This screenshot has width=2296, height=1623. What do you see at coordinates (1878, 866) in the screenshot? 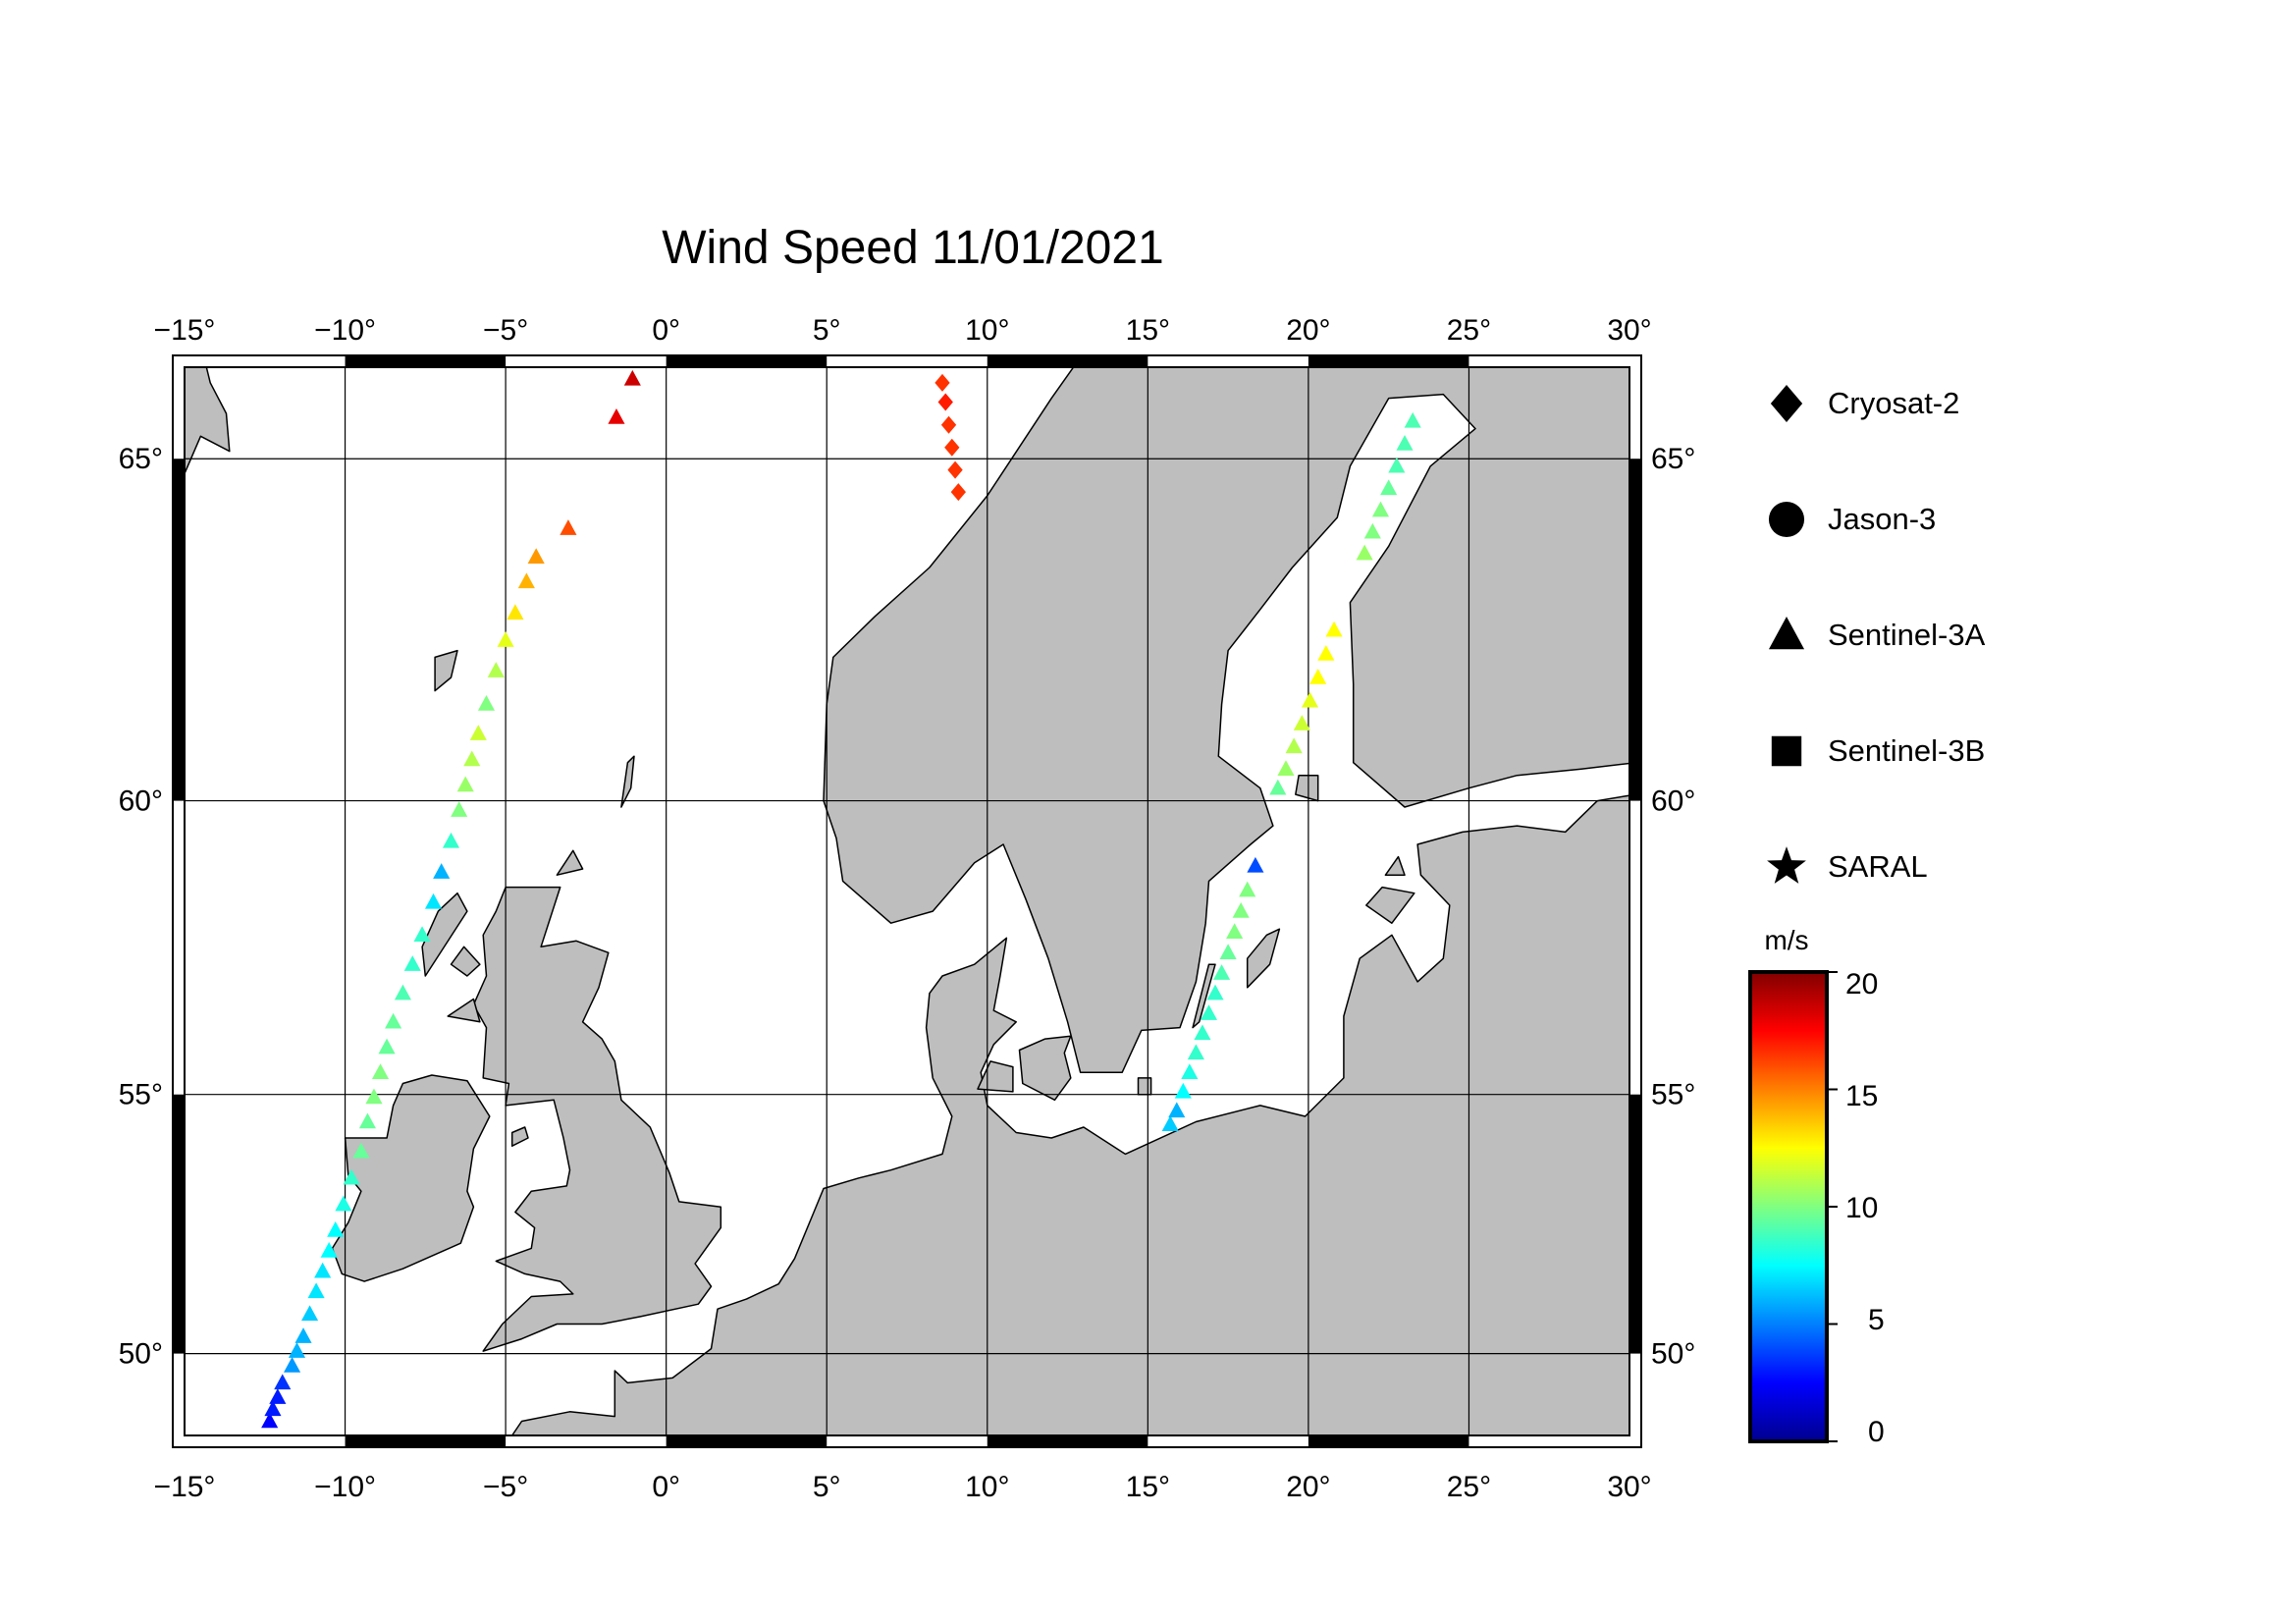
I see `legend-label: SARAL` at bounding box center [1878, 866].